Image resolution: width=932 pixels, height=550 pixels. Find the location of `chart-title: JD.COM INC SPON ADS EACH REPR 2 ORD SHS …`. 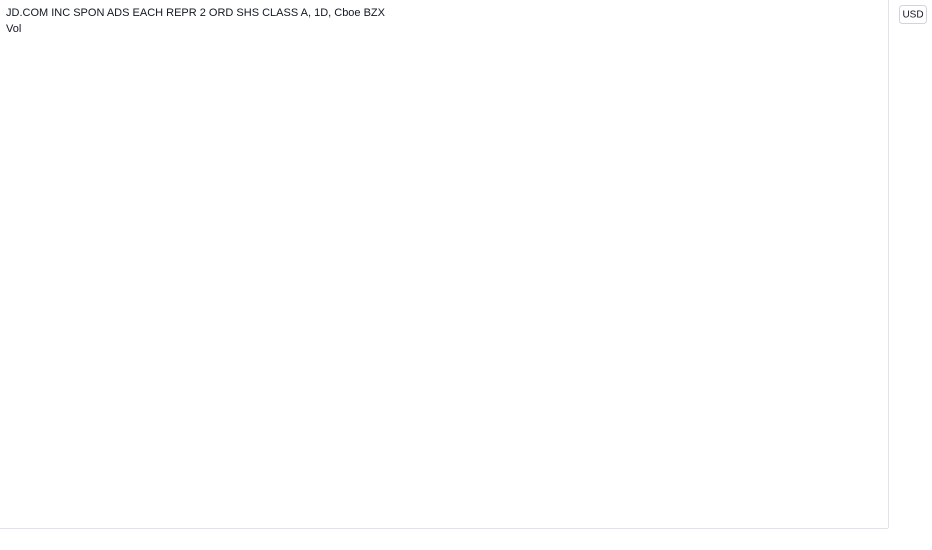

chart-title: JD.COM INC SPON ADS EACH REPR 2 ORD SHS … is located at coordinates (196, 13).